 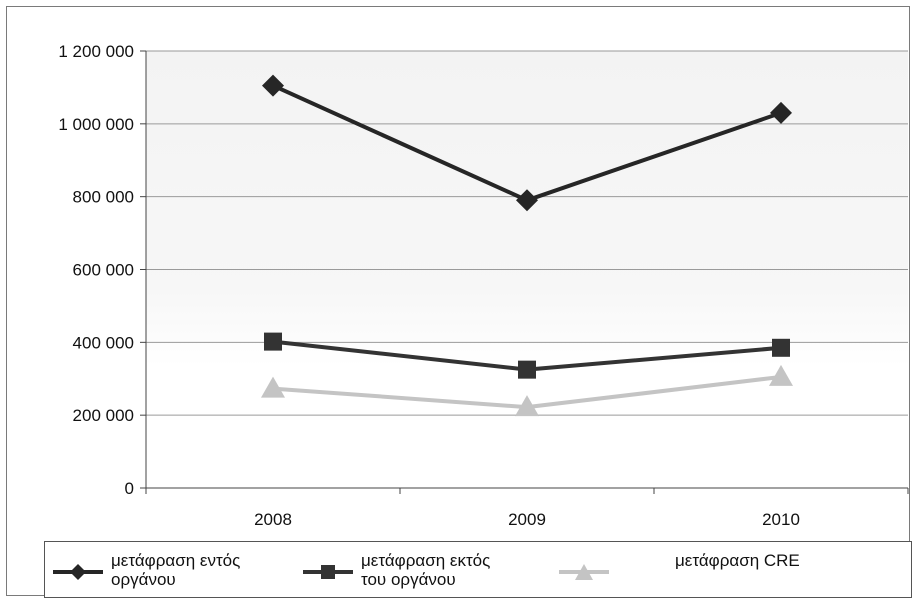 I want to click on y-tick-label: 1 200 000, so click(x=96, y=51).